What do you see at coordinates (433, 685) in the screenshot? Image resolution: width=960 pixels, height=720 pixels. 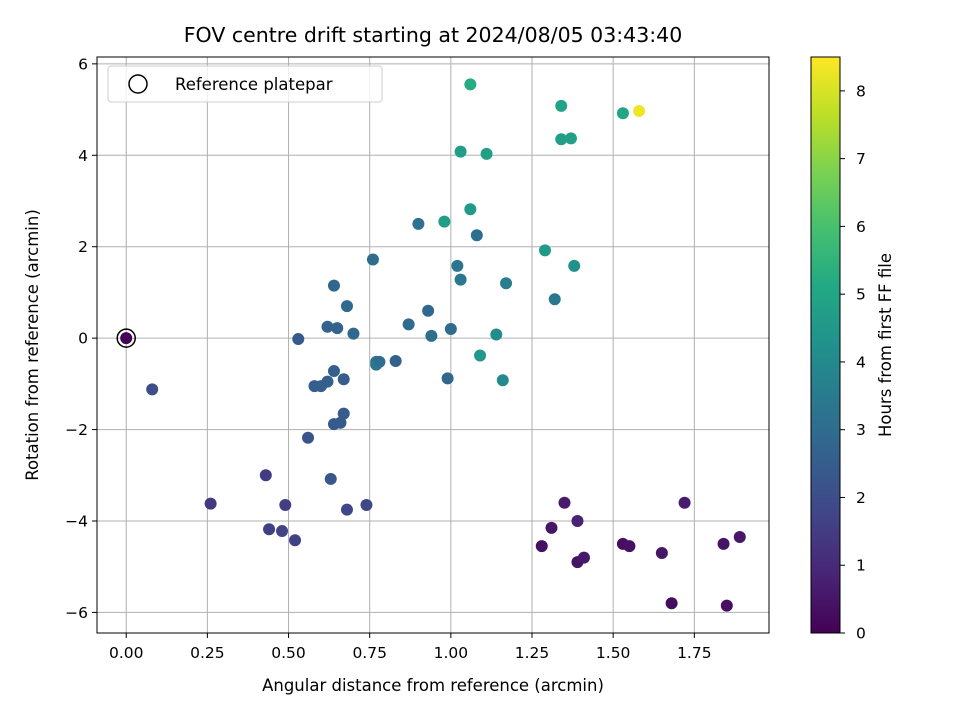 I see `x-axis-title: Angular distance from reference (arcmin)` at bounding box center [433, 685].